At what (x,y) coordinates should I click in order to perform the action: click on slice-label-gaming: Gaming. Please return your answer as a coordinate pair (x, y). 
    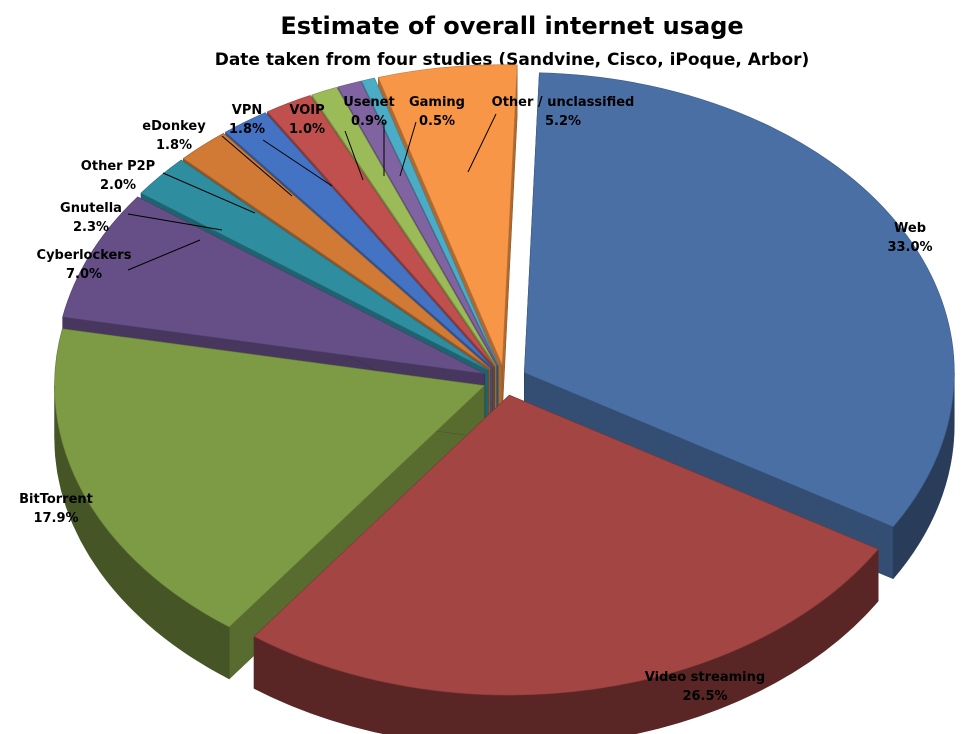
    Looking at the image, I should click on (437, 102).